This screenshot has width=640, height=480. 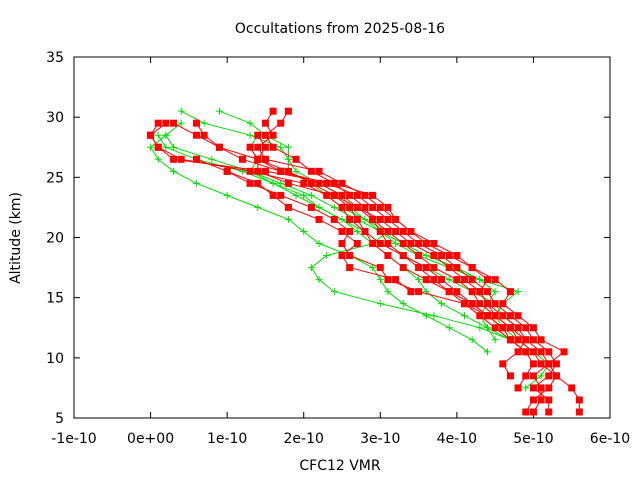 What do you see at coordinates (304, 225) in the screenshot?
I see `series-line` at bounding box center [304, 225].